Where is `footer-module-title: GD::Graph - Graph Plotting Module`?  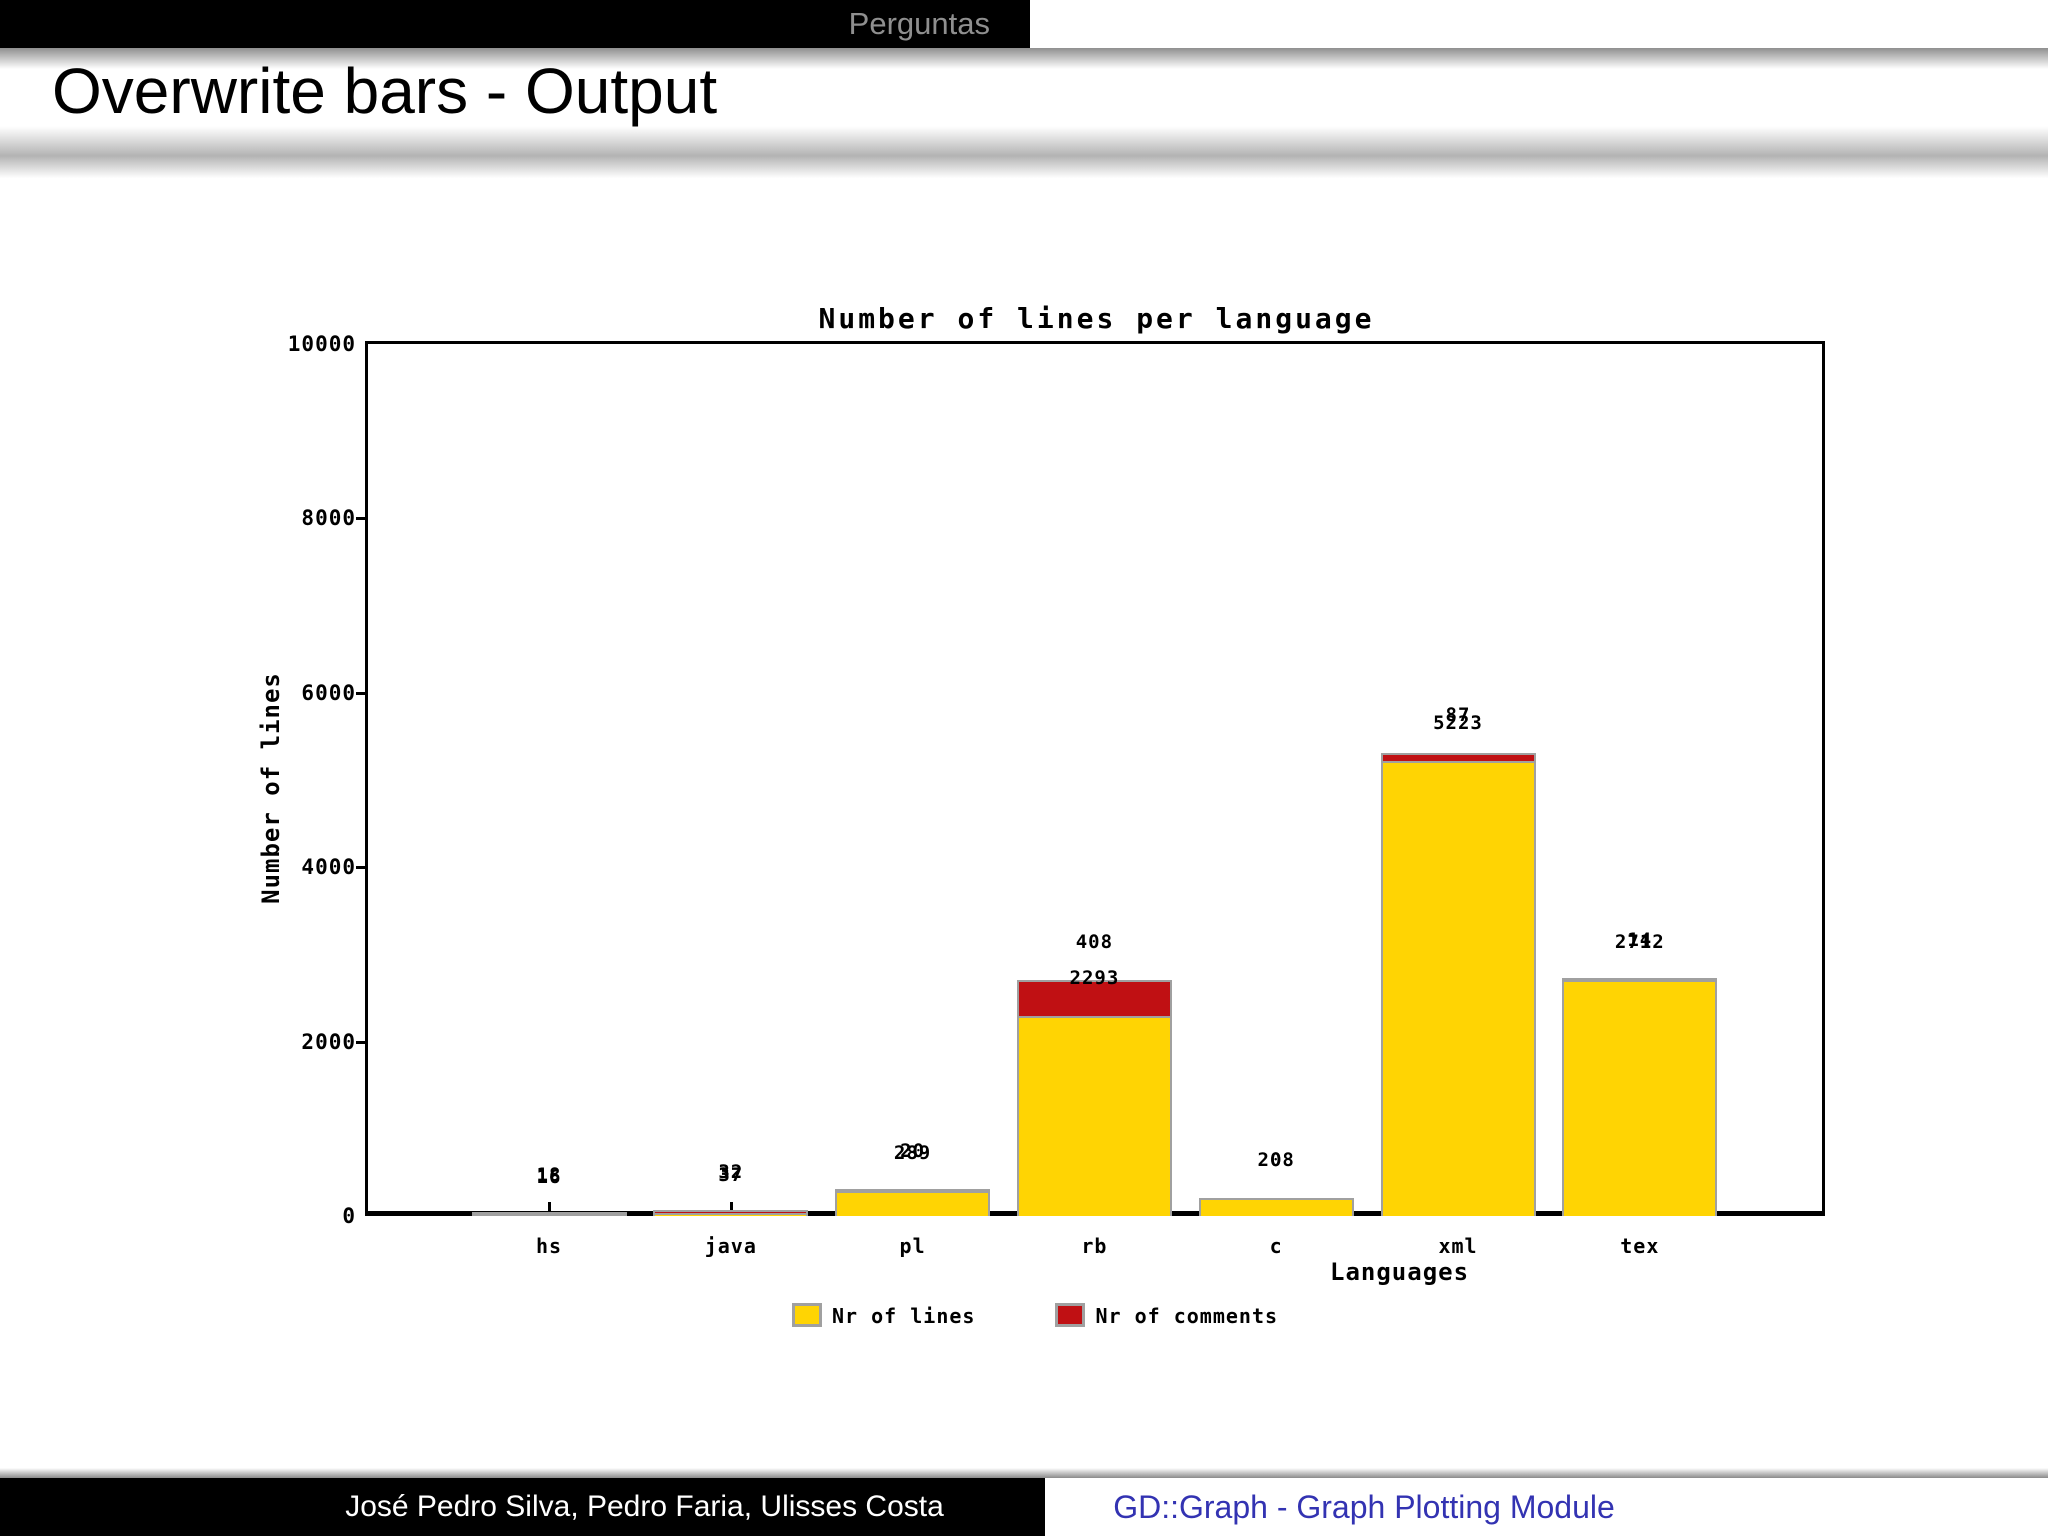
footer-module-title: GD::Graph - Graph Plotting Module is located at coordinates (1364, 1507).